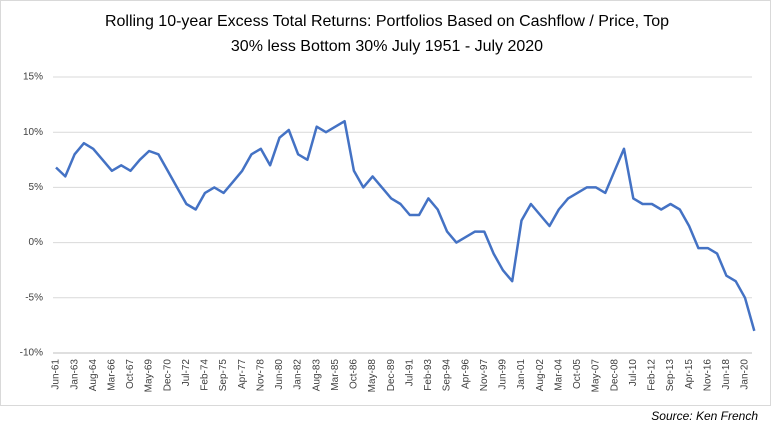  I want to click on x-tick-label: Nov-78, so click(260, 375).